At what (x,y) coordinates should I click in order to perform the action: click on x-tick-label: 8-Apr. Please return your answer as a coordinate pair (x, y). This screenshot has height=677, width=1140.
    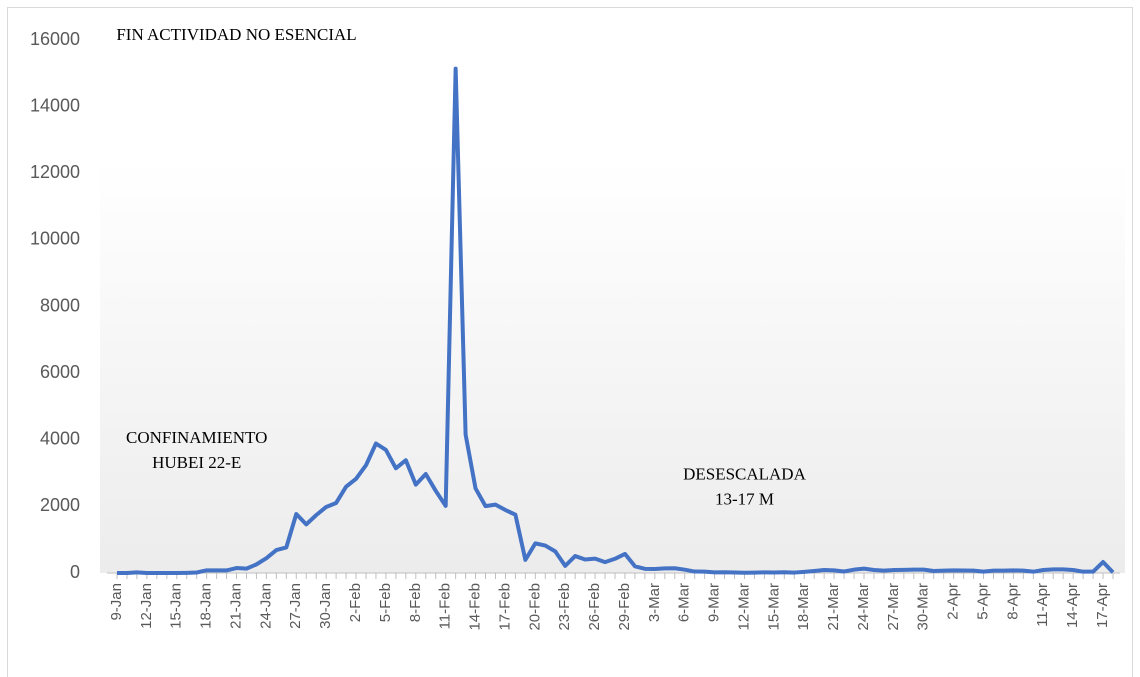
    Looking at the image, I should click on (1012, 601).